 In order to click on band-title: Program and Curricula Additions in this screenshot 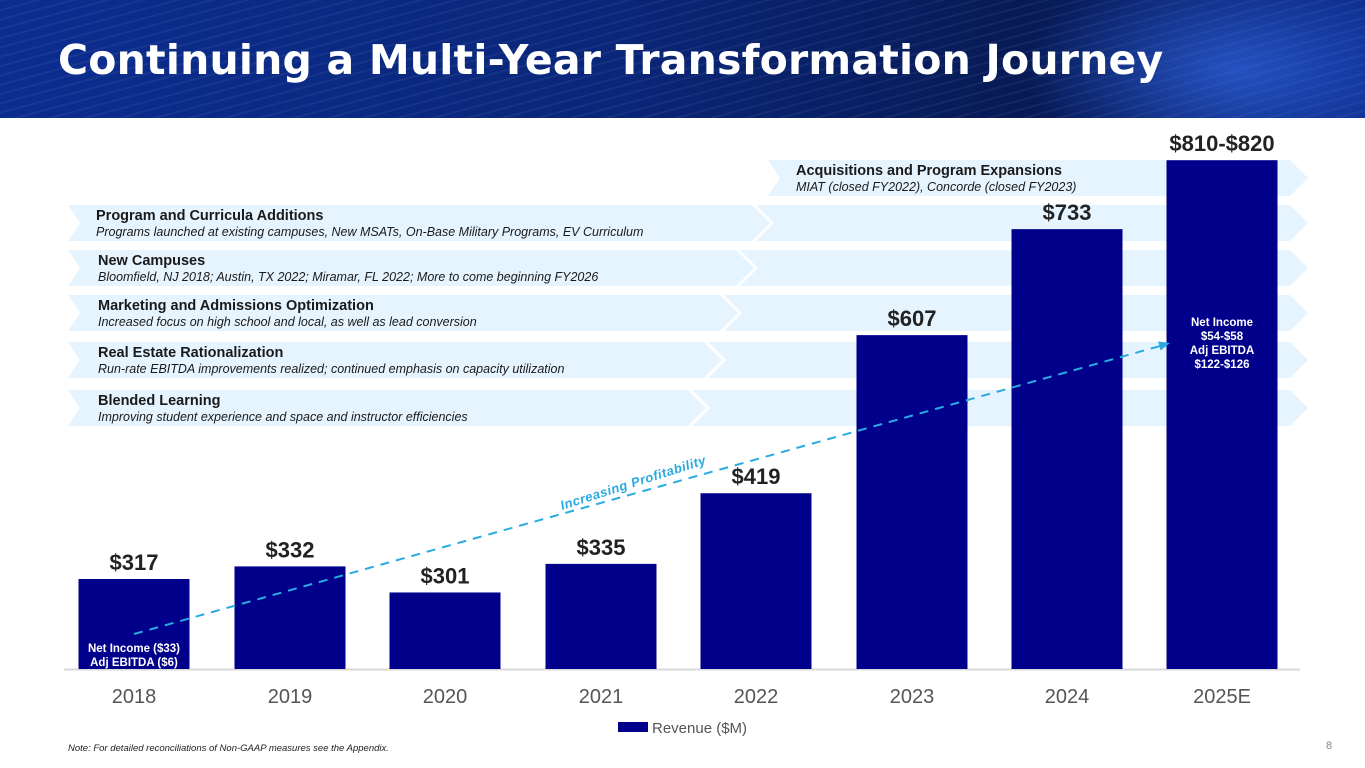, I will do `click(209, 216)`.